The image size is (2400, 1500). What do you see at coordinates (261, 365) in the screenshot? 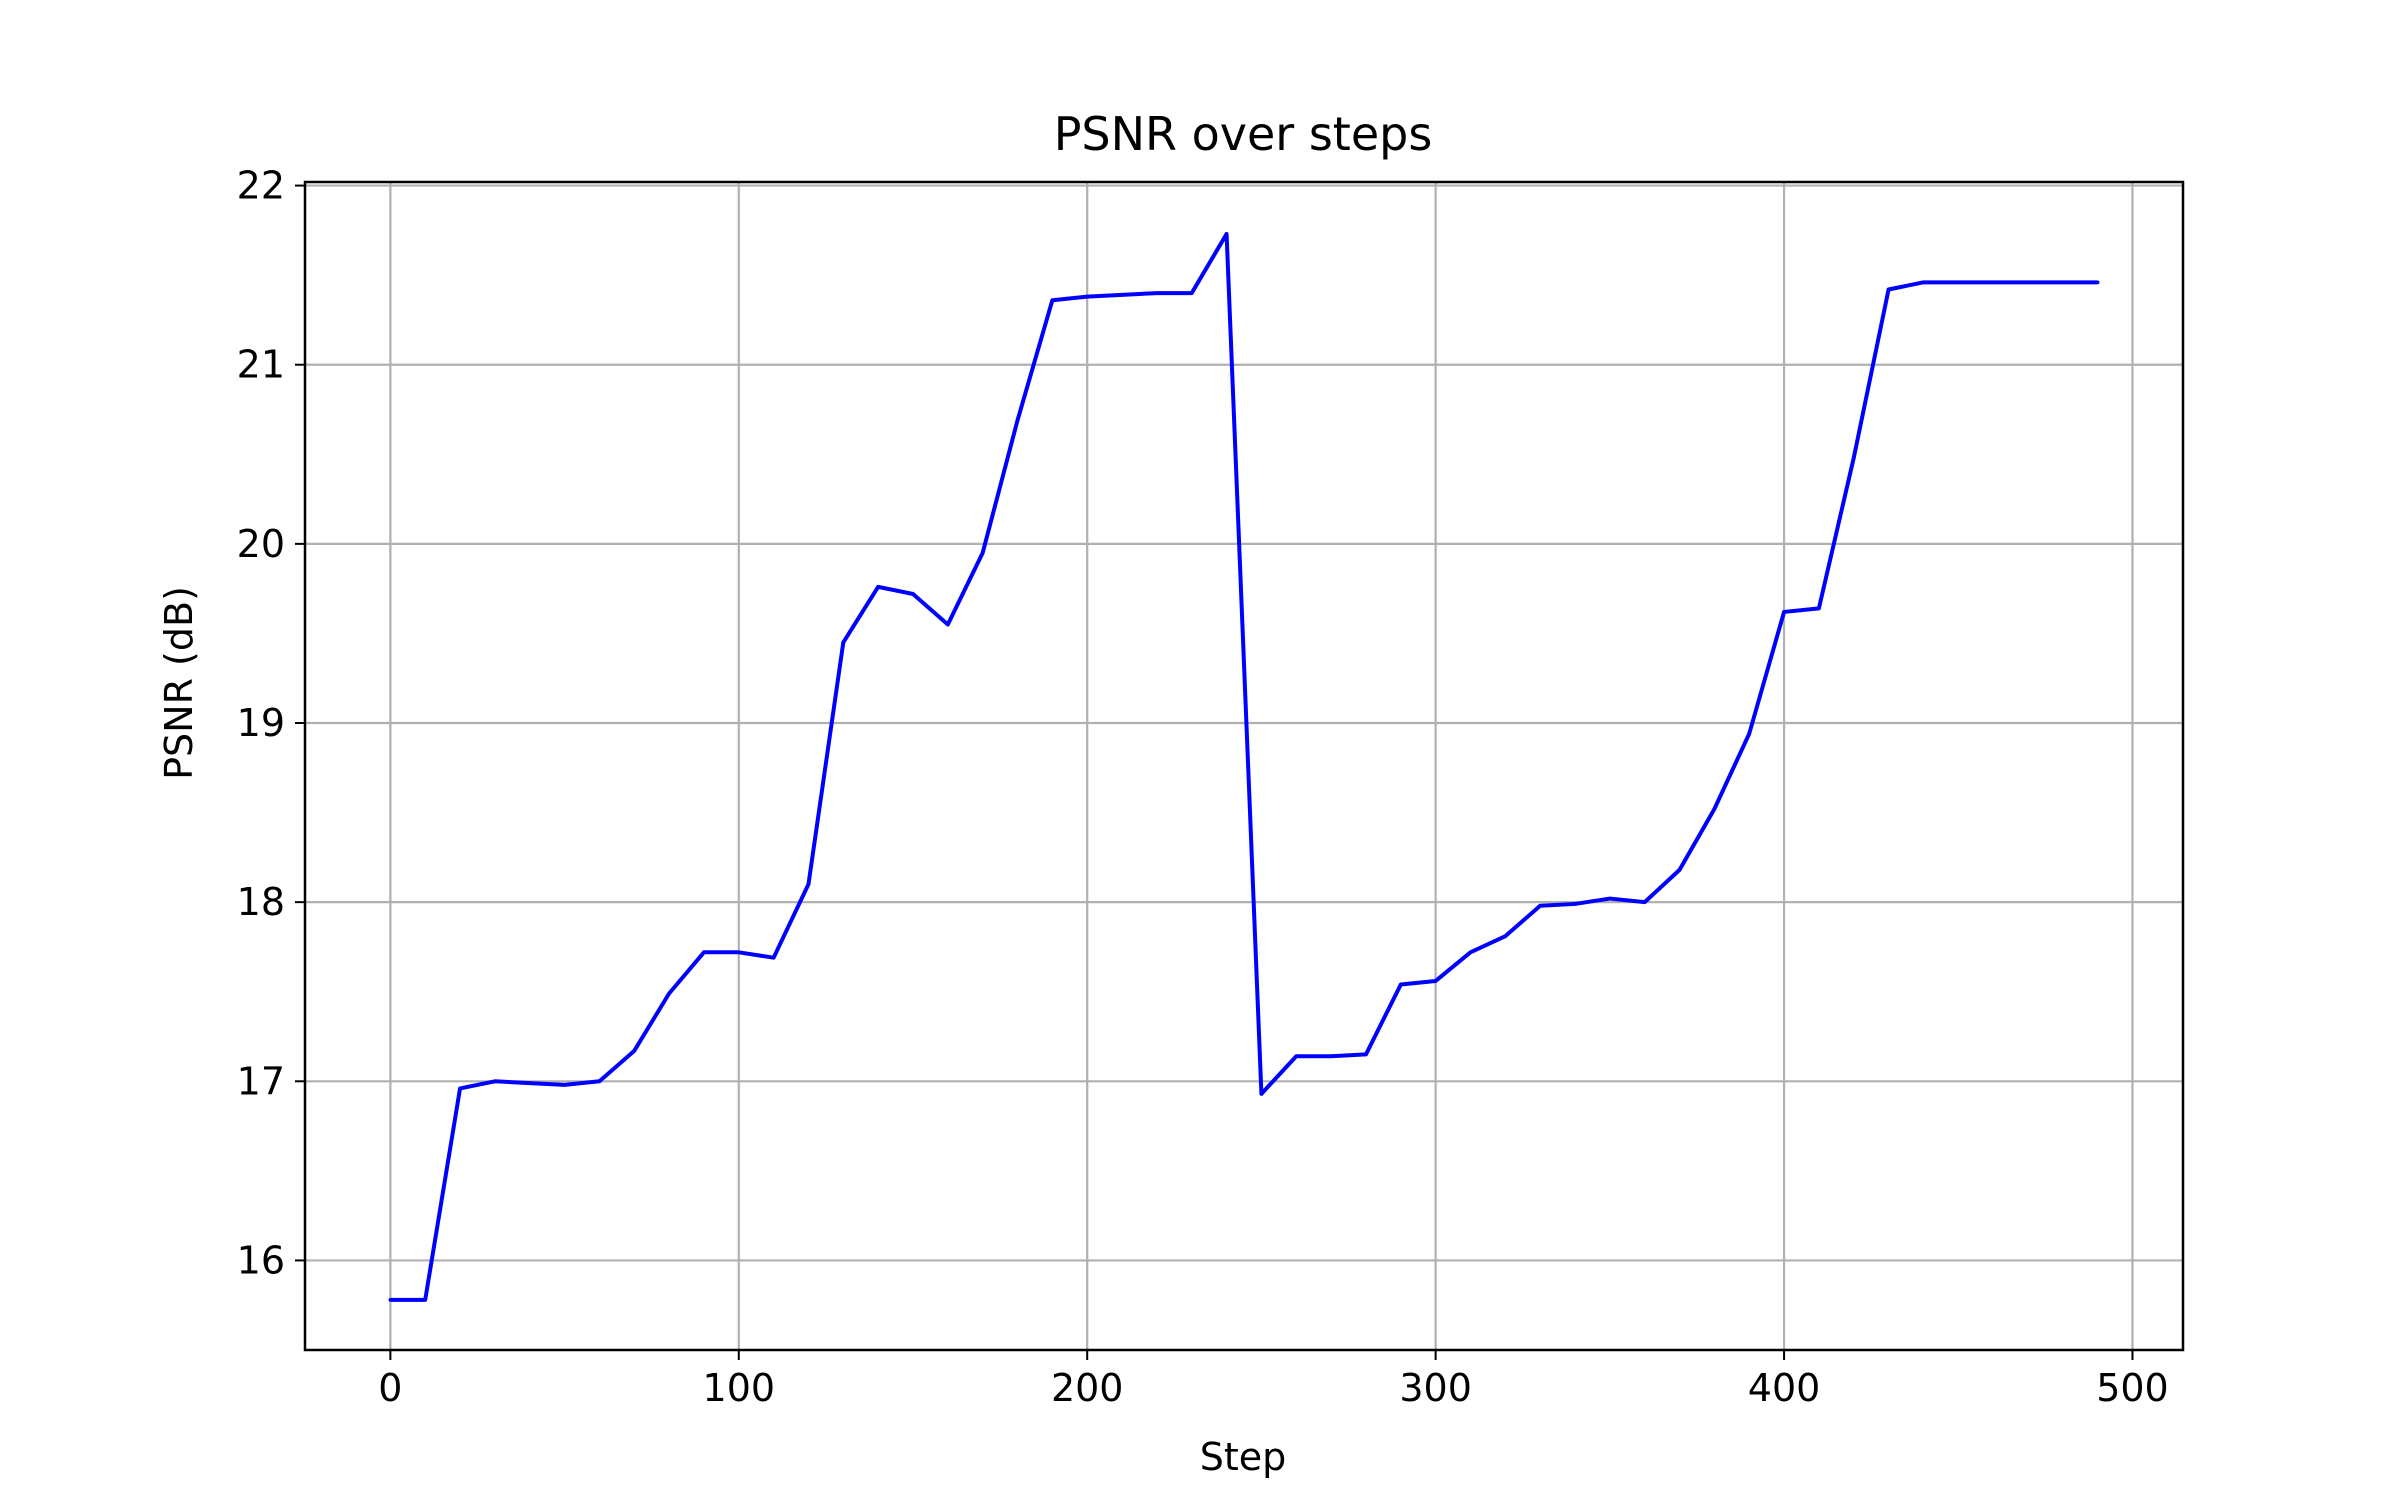
I see `y-tick-label: 21` at bounding box center [261, 365].